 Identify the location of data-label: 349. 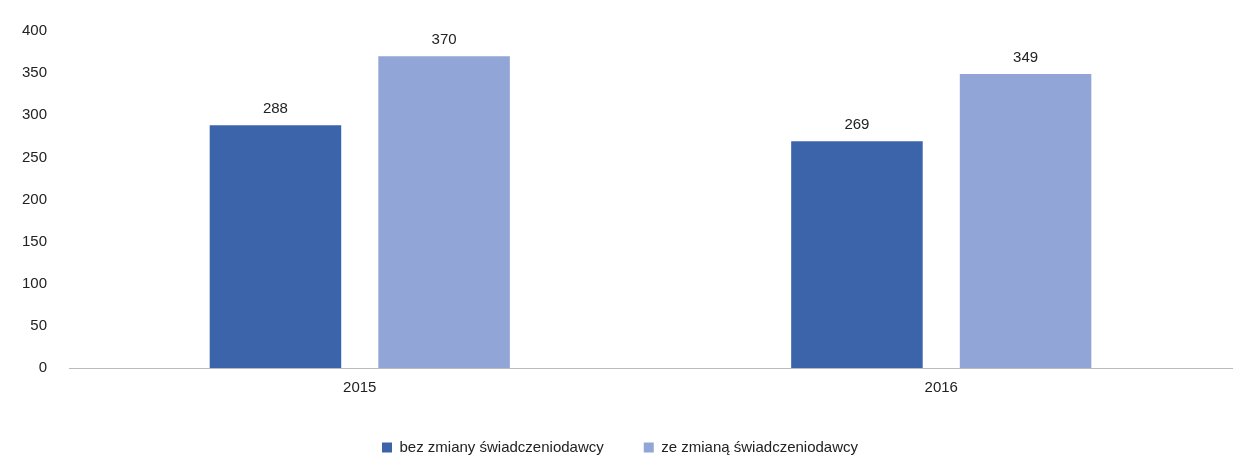
(1026, 56).